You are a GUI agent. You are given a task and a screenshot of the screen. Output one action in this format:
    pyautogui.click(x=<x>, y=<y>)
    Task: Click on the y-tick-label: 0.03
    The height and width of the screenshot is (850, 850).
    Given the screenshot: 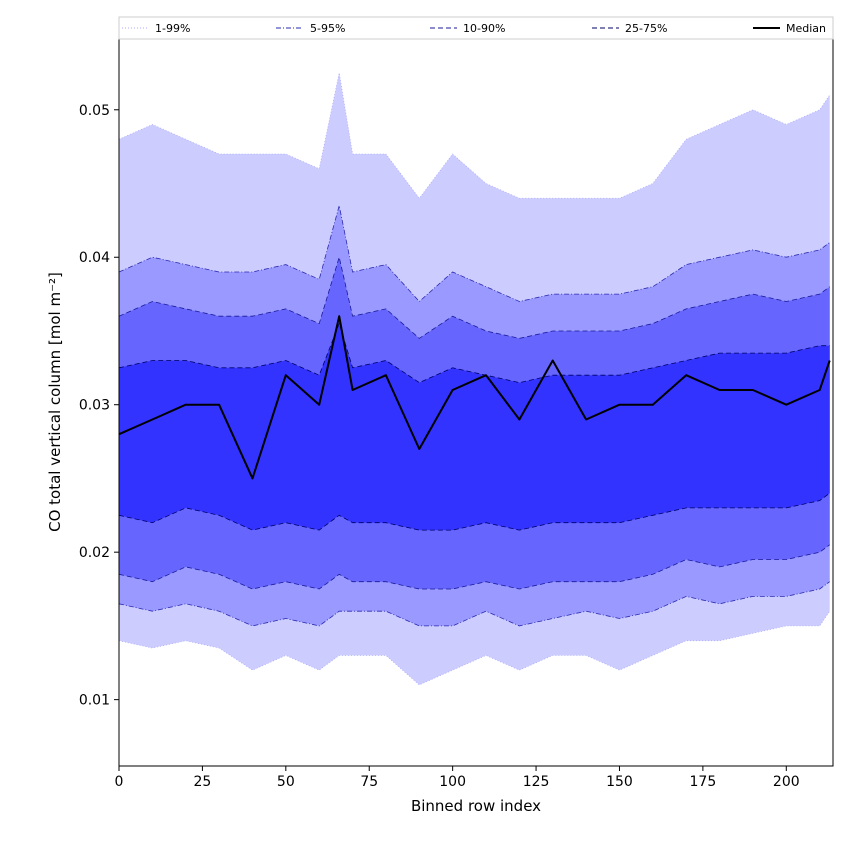 What is the action you would take?
    pyautogui.click(x=94, y=406)
    